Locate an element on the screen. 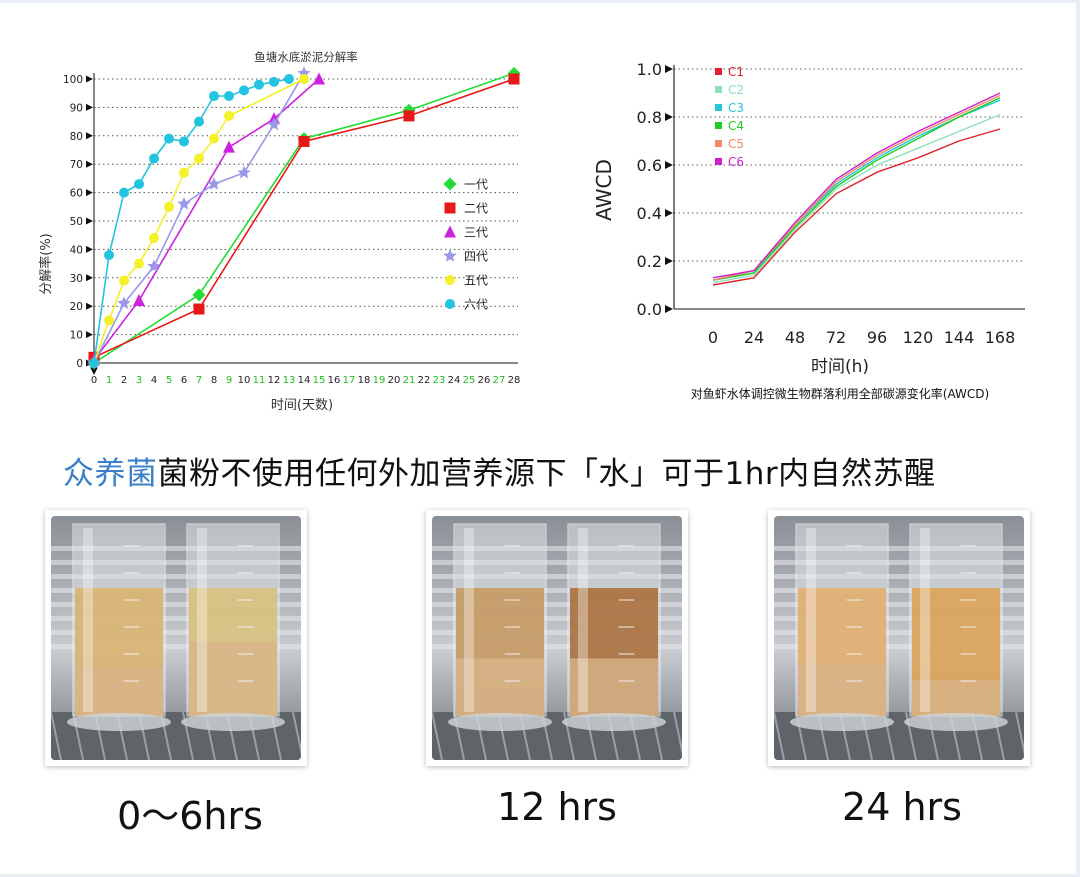 This screenshot has height=877, width=1080. chart1-x-tick-label: 1 is located at coordinates (109, 380).